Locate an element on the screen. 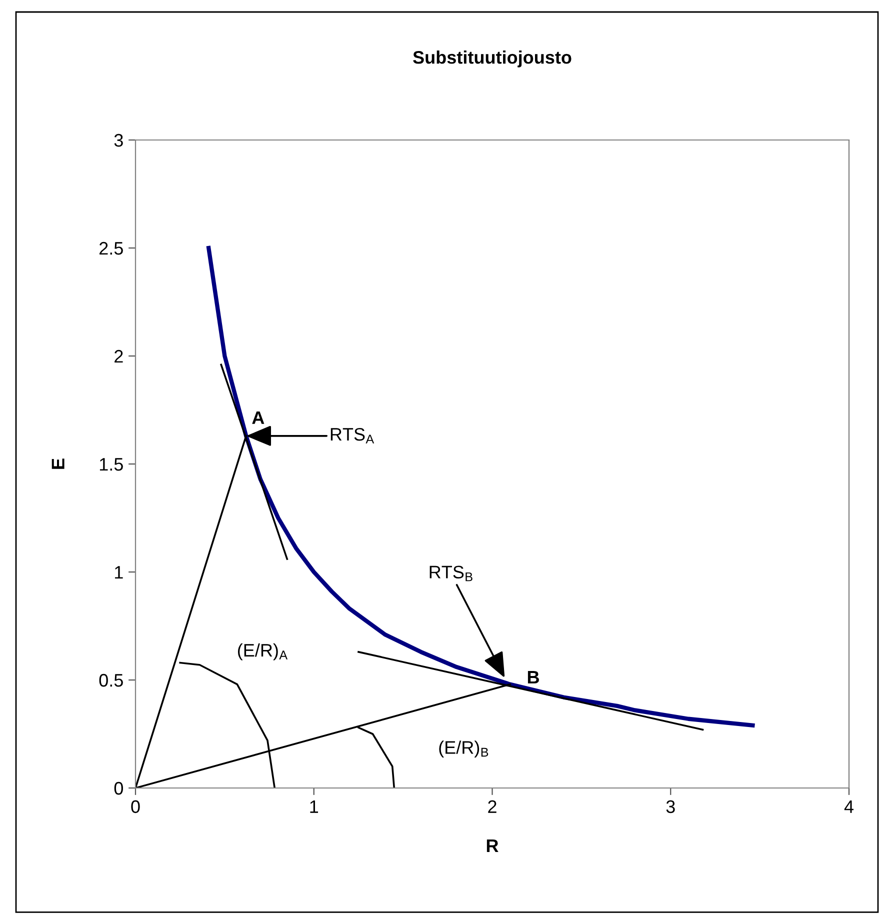 The image size is (880, 914). x-tick-label: 0 is located at coordinates (135, 807).